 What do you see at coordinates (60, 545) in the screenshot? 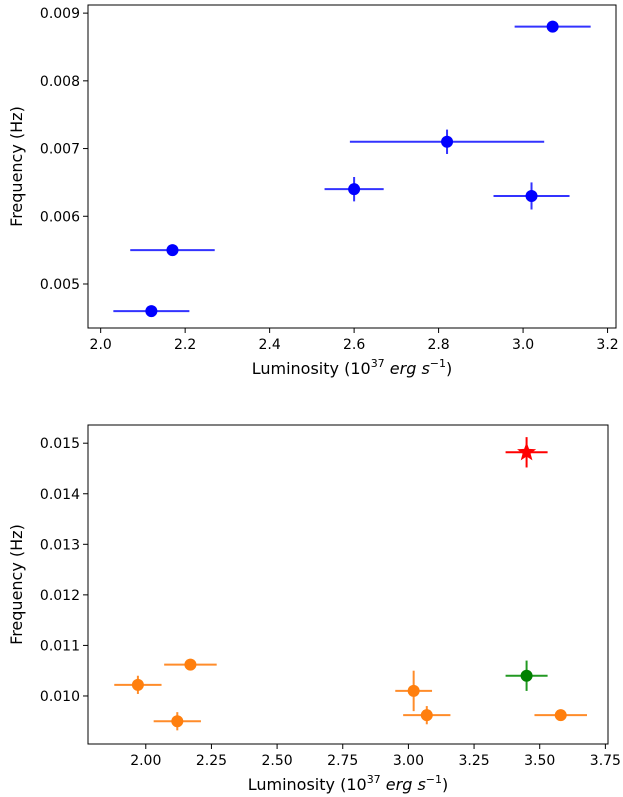
I see `y-tick-label: 0.013` at bounding box center [60, 545].